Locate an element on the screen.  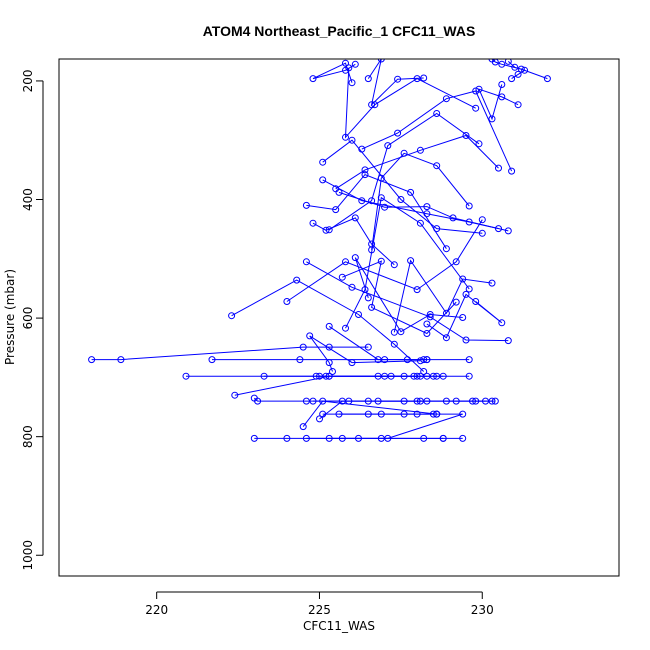
y-tick-label: 600 is located at coordinates (28, 318).